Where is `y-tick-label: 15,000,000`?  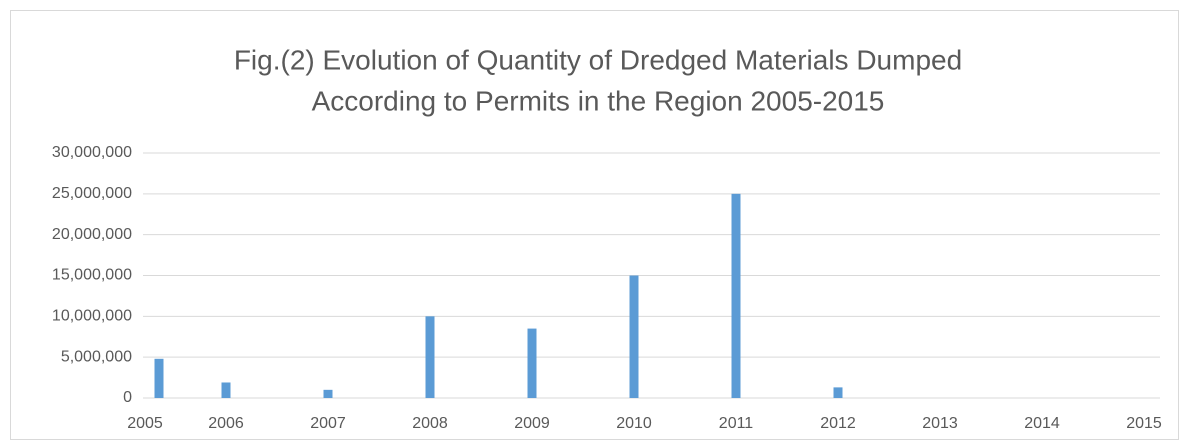
y-tick-label: 15,000,000 is located at coordinates (92, 275).